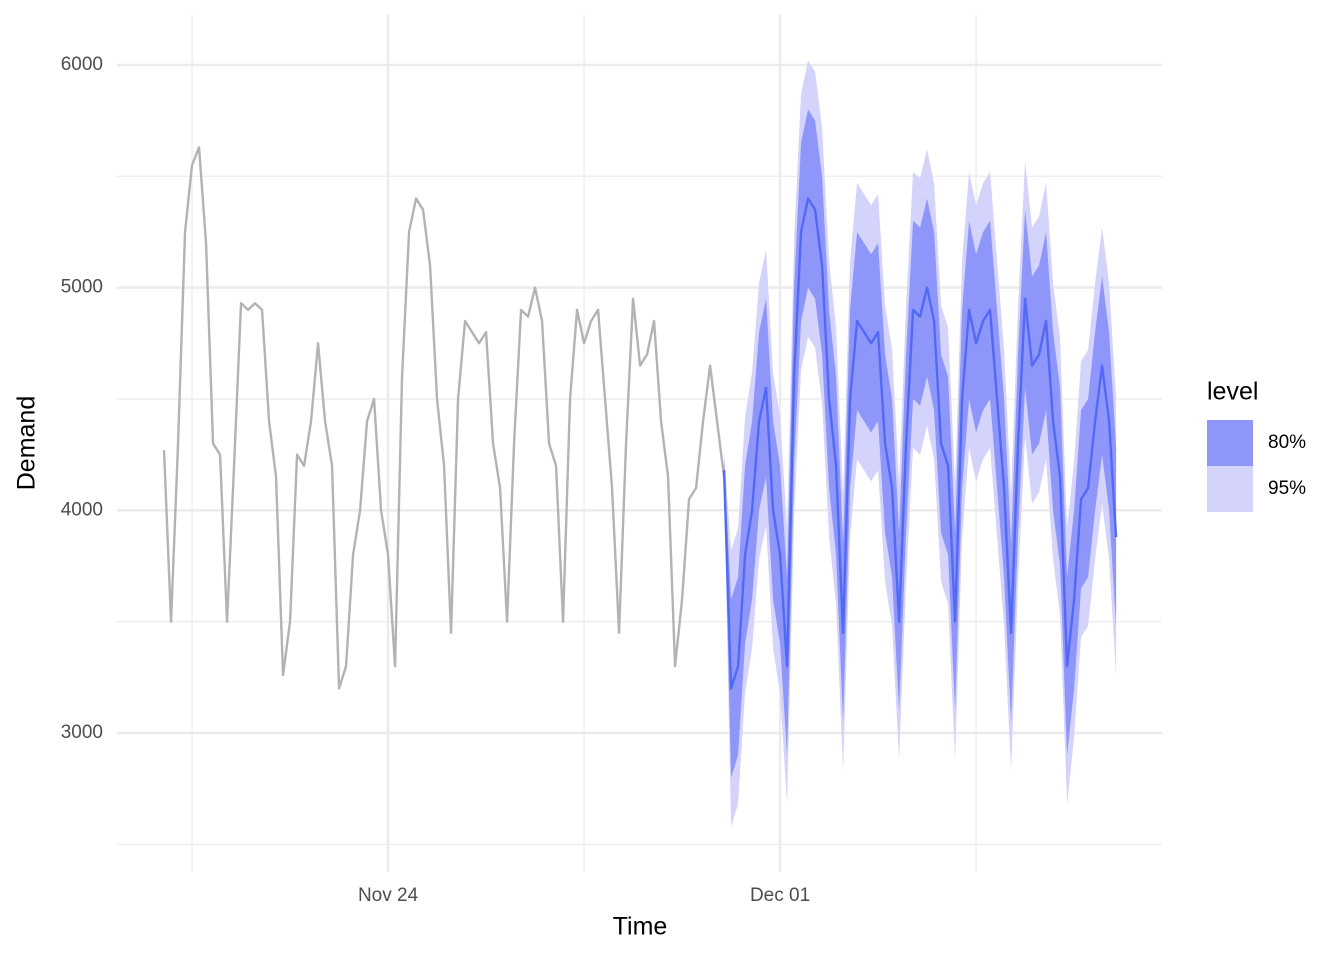 The image size is (1344, 960). Describe the element at coordinates (1287, 488) in the screenshot. I see `legend-label: 95%` at that location.